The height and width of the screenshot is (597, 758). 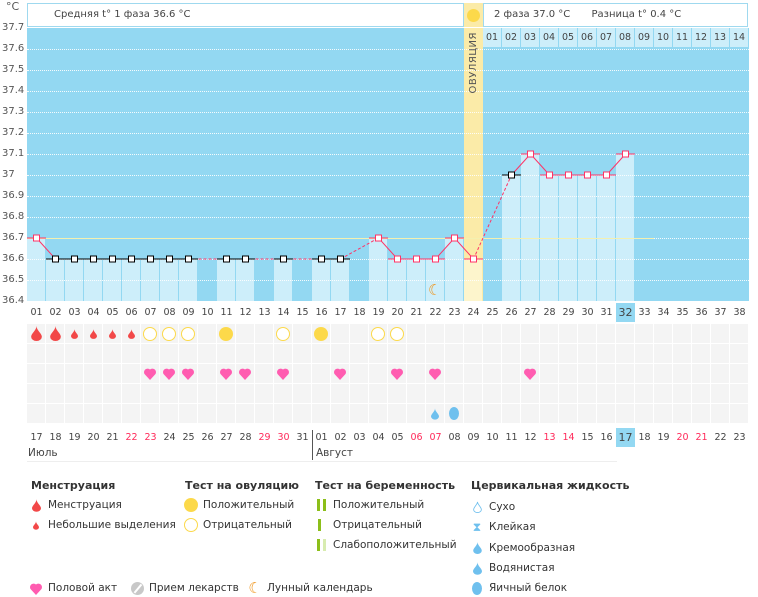 I want to click on cycle-day-label: 25, so click(x=492, y=312).